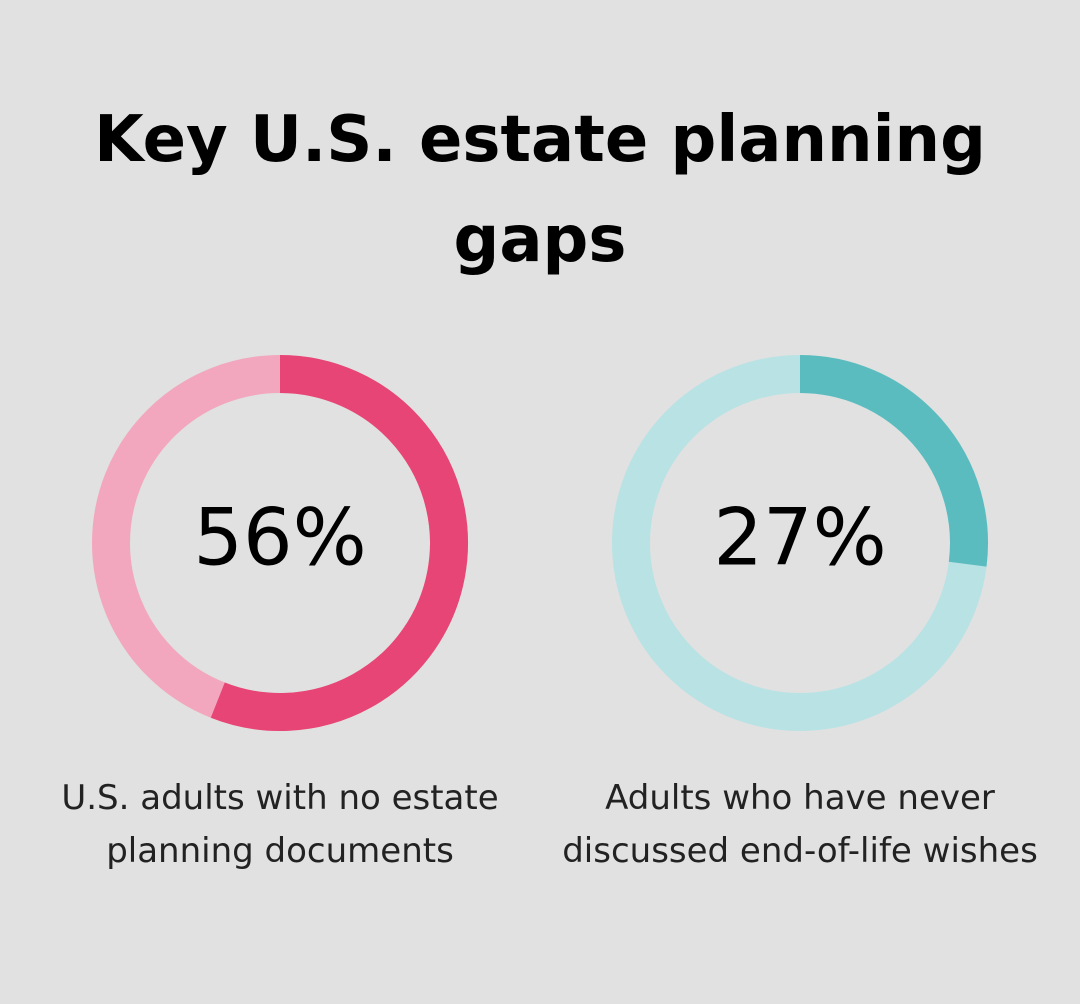 The height and width of the screenshot is (1004, 1080). What do you see at coordinates (540, 190) in the screenshot?
I see `title: Key U.S. estate planning gaps` at bounding box center [540, 190].